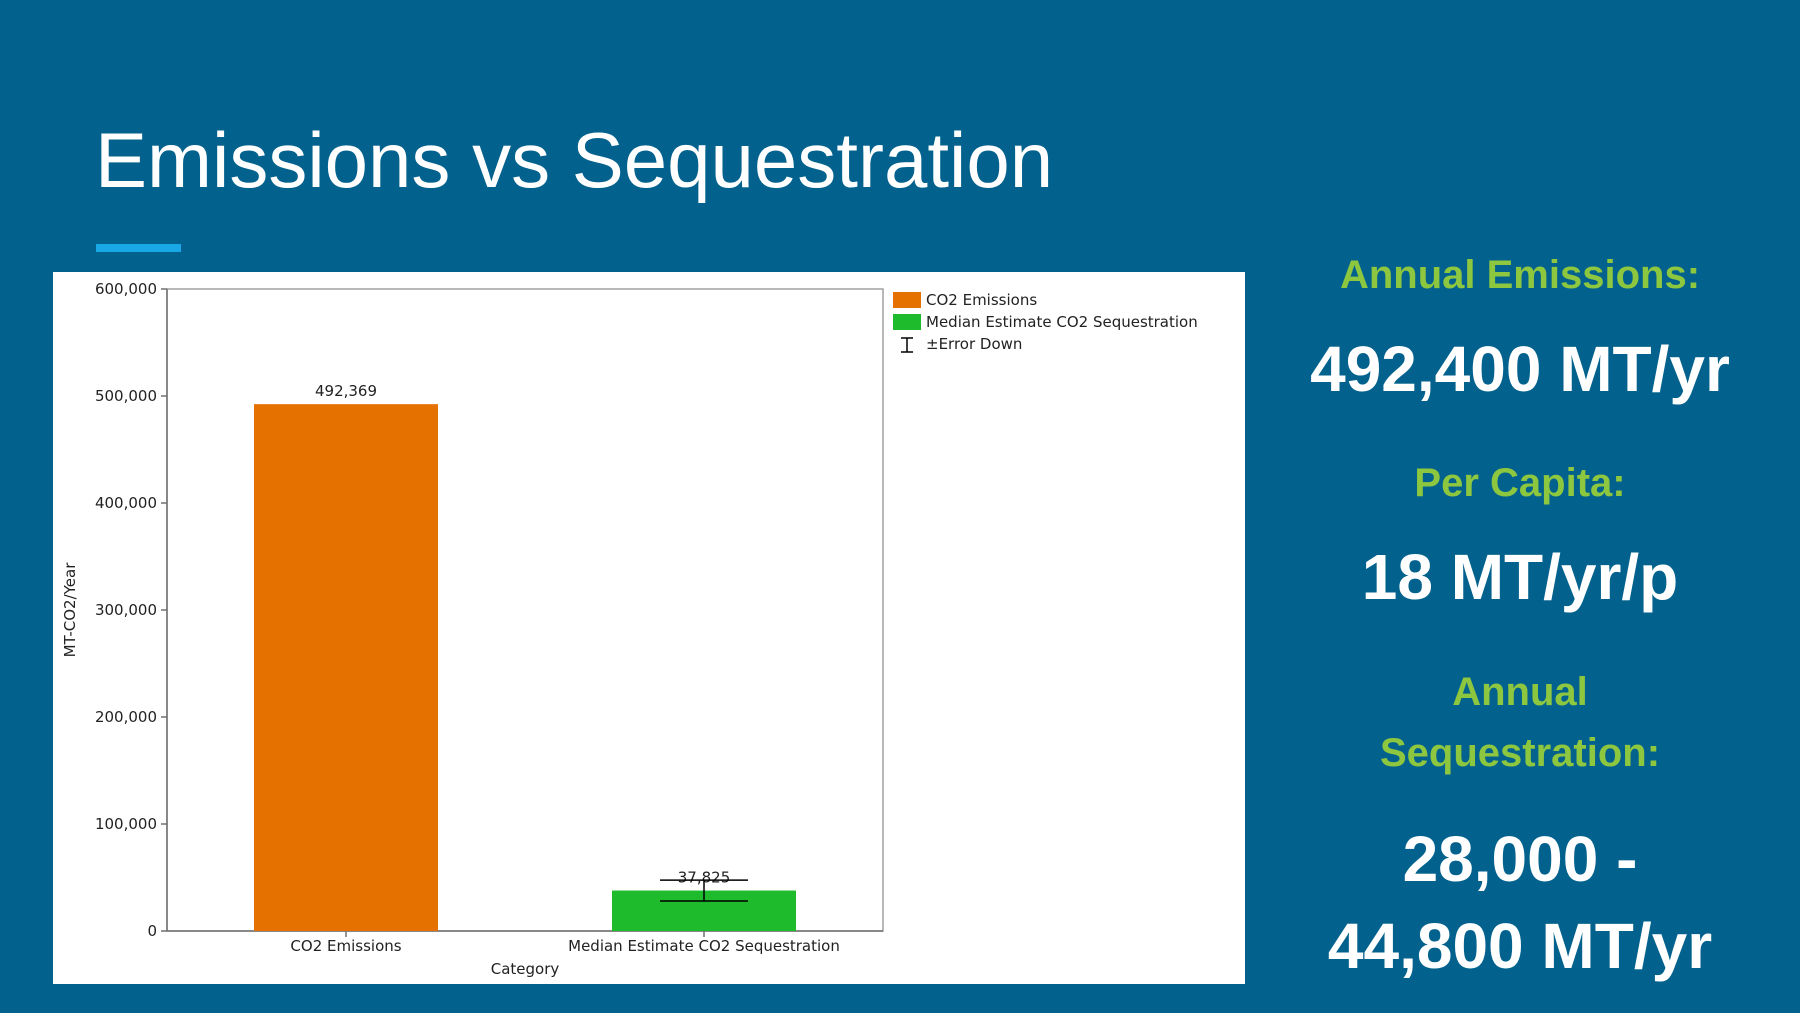  Describe the element at coordinates (126, 610) in the screenshot. I see `y-tick-label: 300,000` at that location.